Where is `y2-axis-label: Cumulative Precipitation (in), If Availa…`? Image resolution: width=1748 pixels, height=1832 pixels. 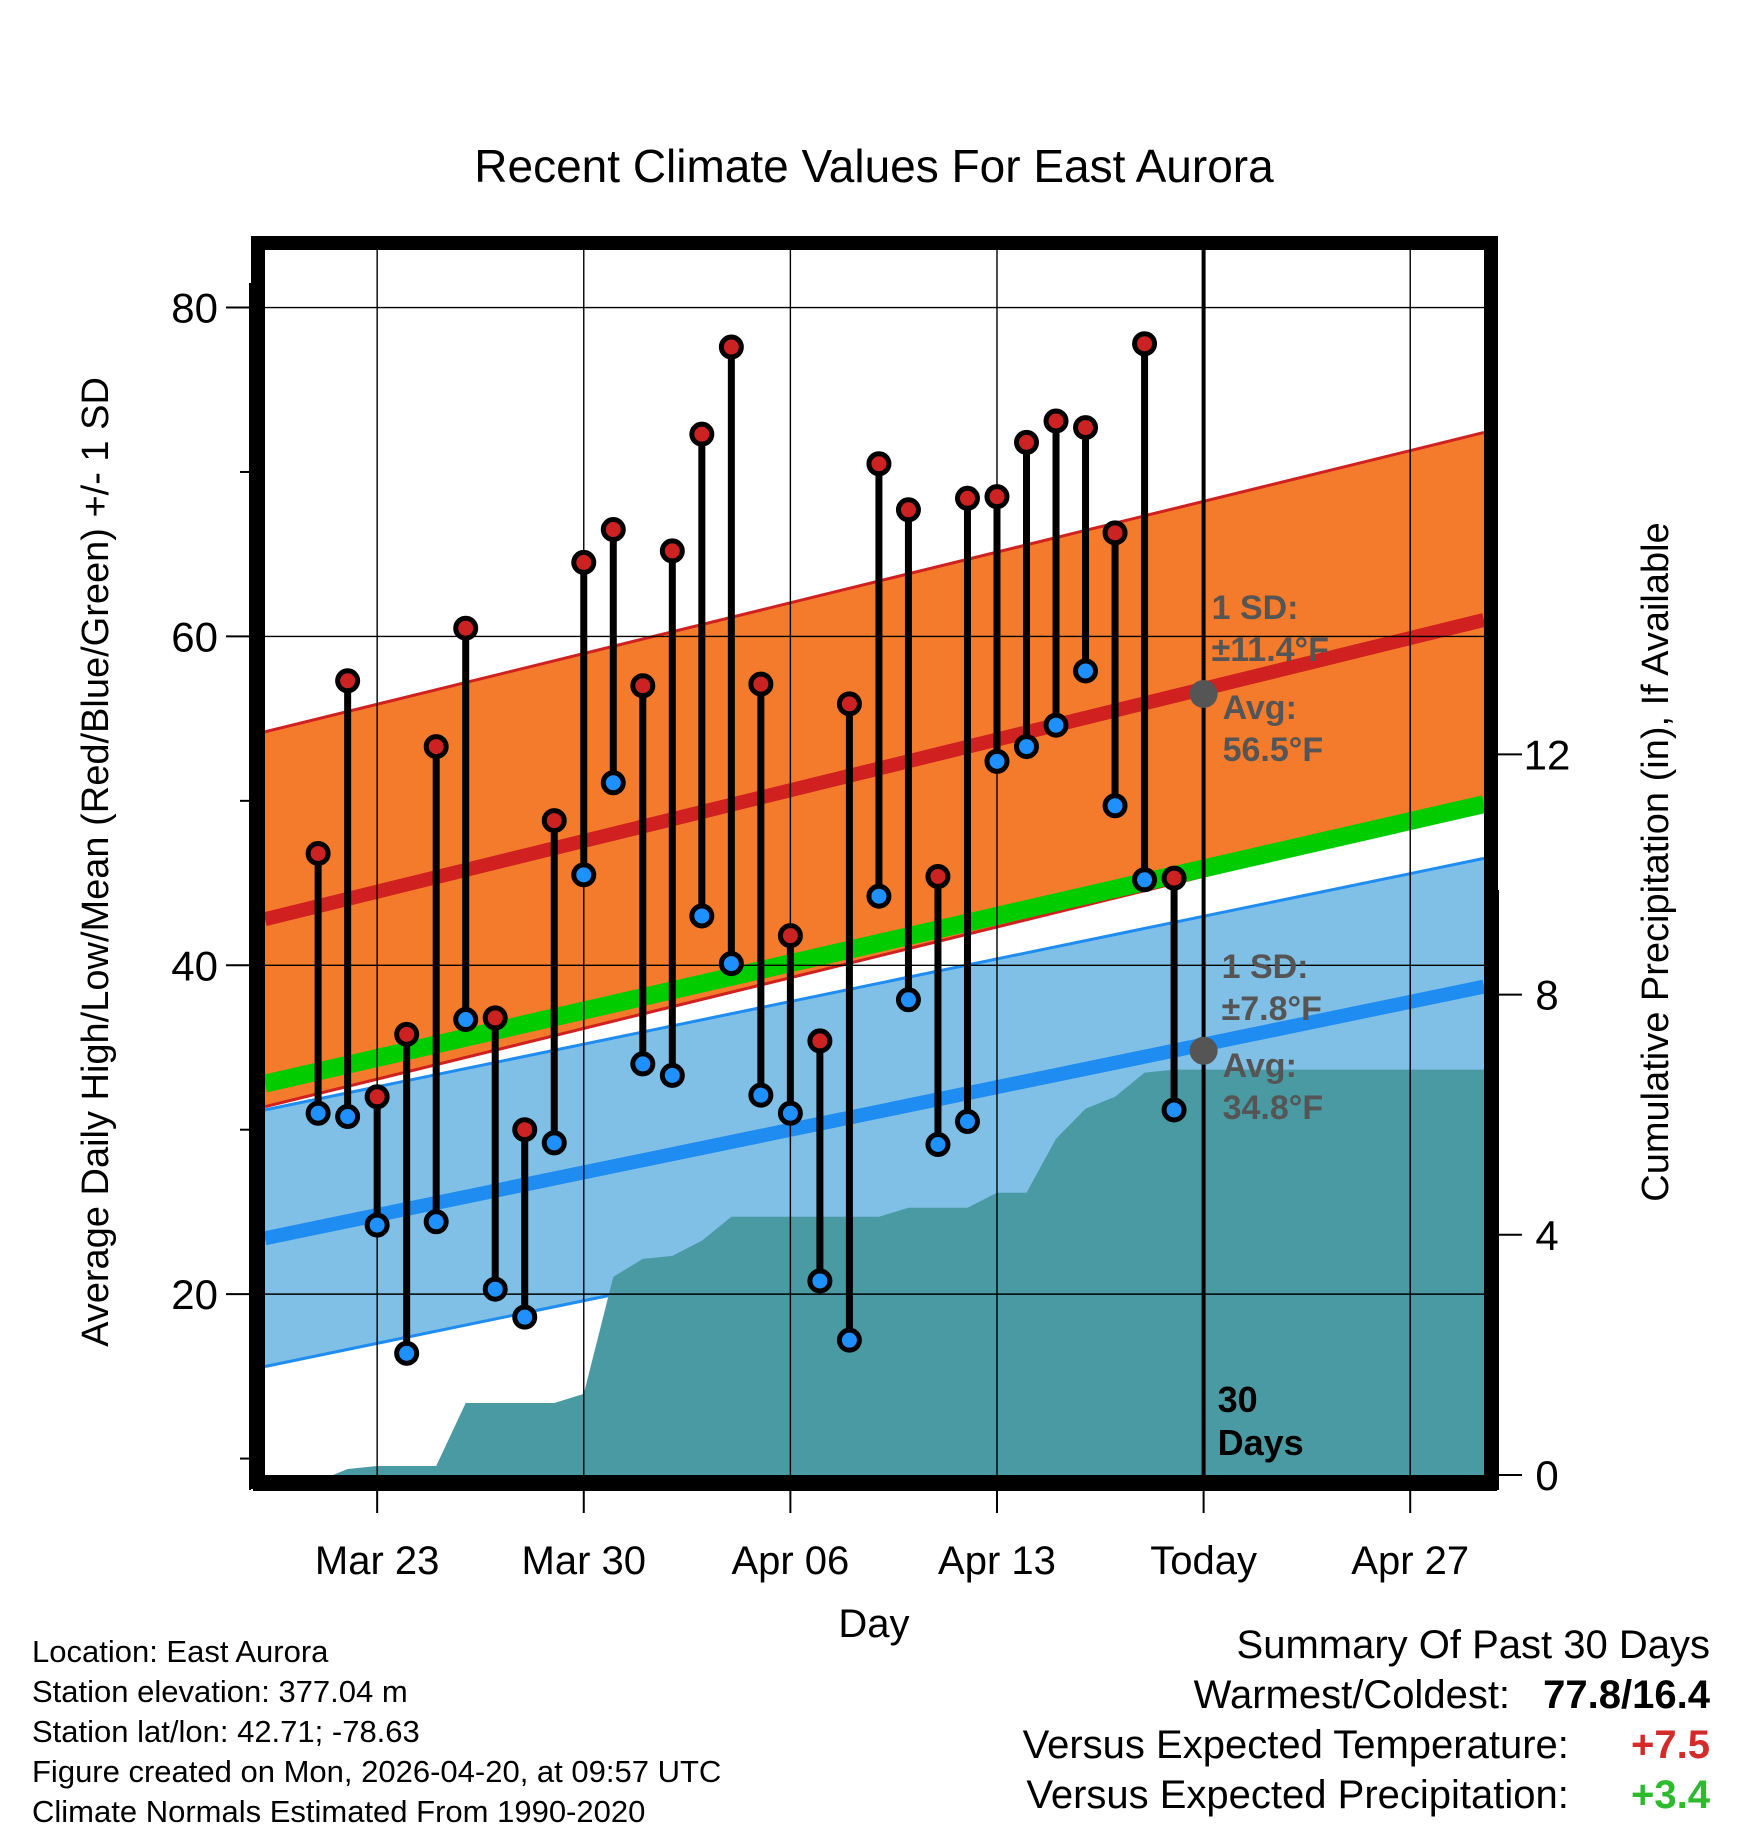 y2-axis-label: Cumulative Precipitation (in), If Availa… is located at coordinates (1656, 861).